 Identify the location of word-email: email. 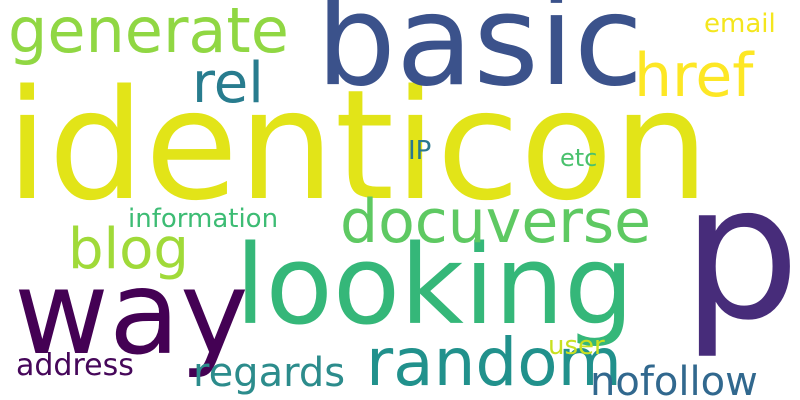
(740, 24).